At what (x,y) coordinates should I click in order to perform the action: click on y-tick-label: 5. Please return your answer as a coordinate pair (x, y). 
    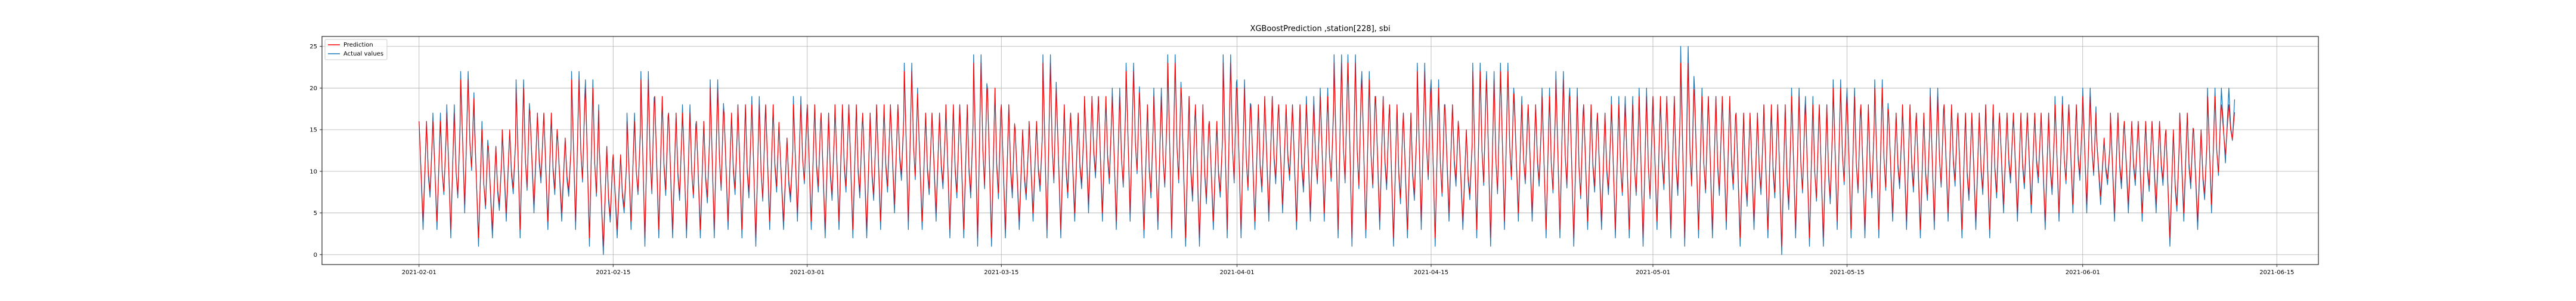
    Looking at the image, I should click on (316, 213).